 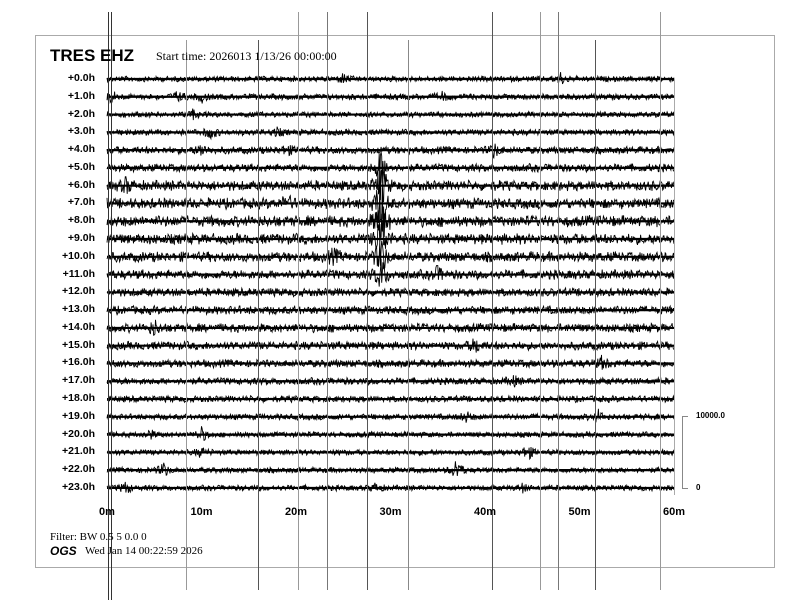 I want to click on row-label: +18.0h, so click(x=78, y=398).